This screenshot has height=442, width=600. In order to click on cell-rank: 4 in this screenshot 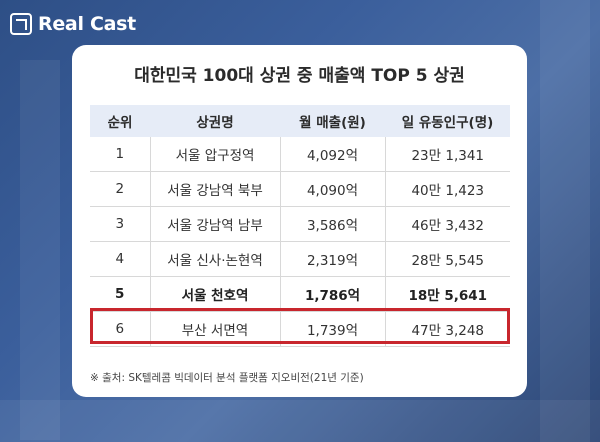, I will do `click(120, 259)`.